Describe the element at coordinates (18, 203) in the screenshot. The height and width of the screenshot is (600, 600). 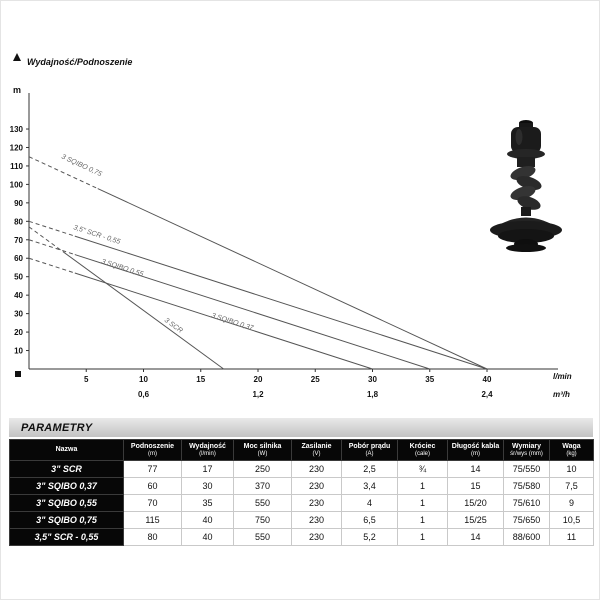
I see `y-tick-label: 90` at that location.